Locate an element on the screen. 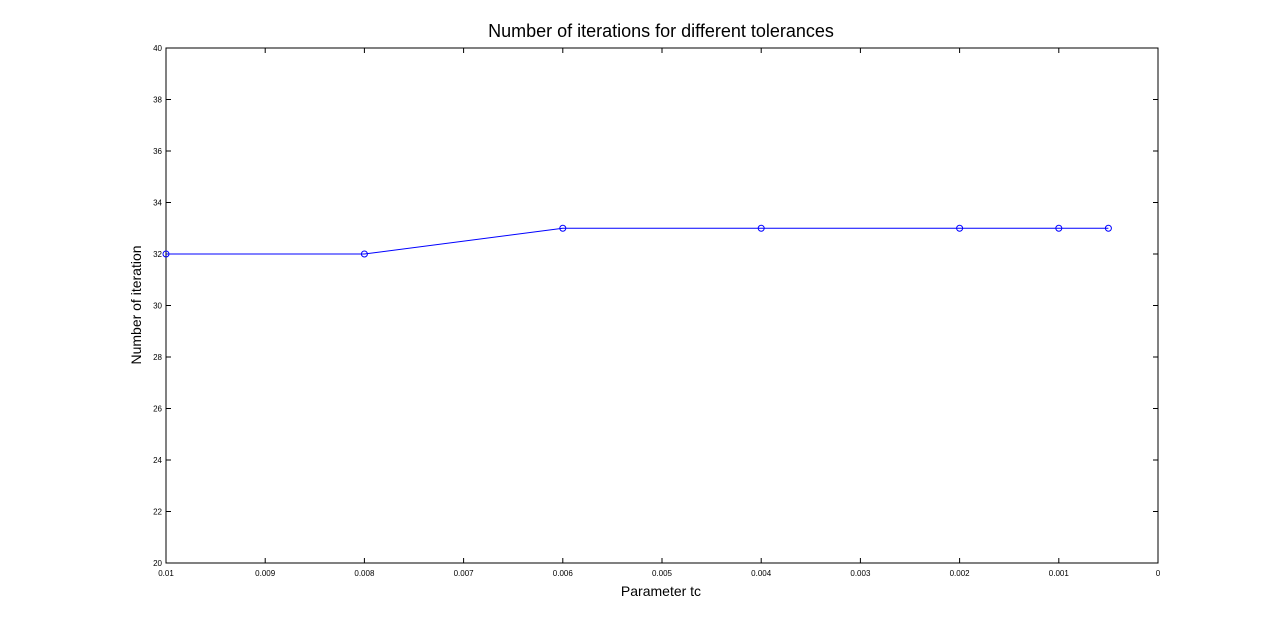 The width and height of the screenshot is (1280, 634). series-layer is located at coordinates (637, 241).